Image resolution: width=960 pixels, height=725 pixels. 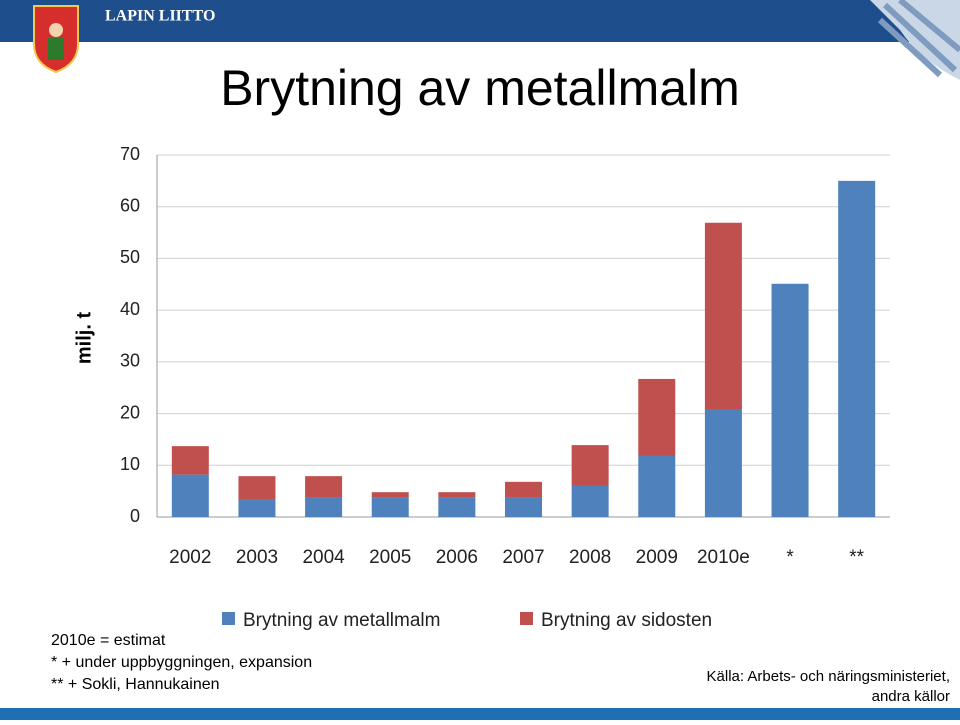 I want to click on note: ** + Sokli, Hannukainen, so click(x=135, y=684).